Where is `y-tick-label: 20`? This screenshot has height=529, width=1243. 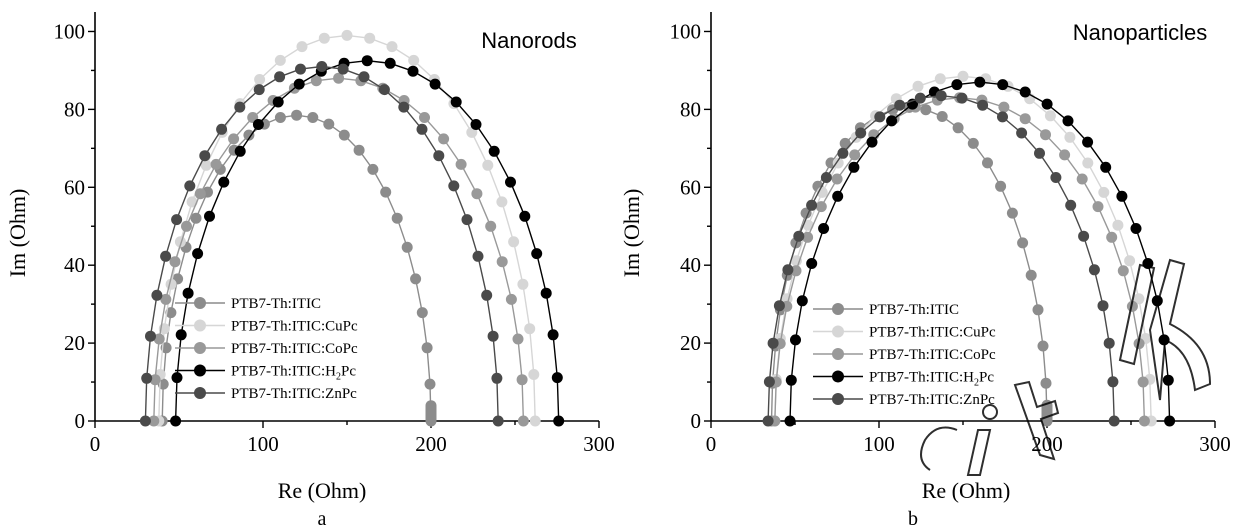
y-tick-label: 20 is located at coordinates (74, 343).